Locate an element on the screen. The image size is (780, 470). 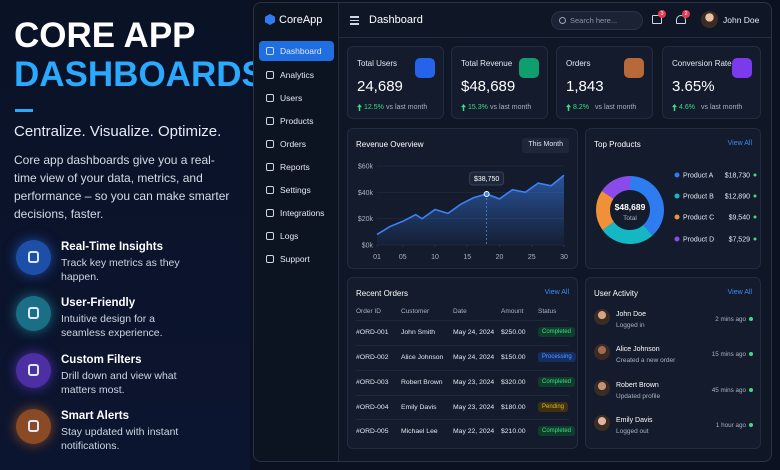
menu-icon is located at coordinates (354, 17).